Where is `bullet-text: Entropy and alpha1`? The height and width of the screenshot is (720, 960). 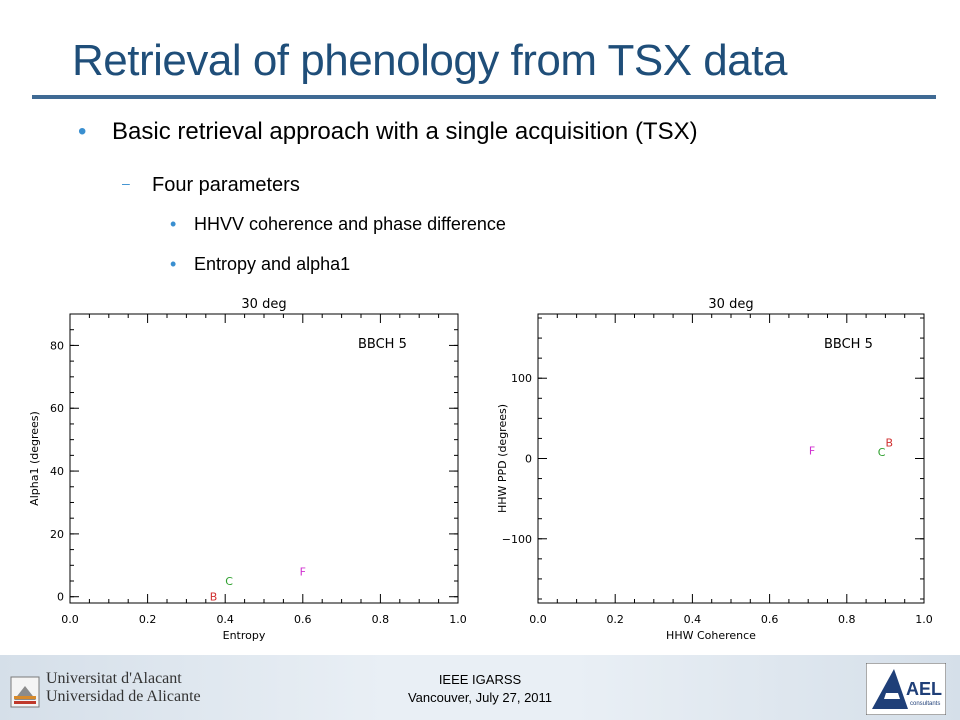 bullet-text: Entropy and alpha1 is located at coordinates (272, 264).